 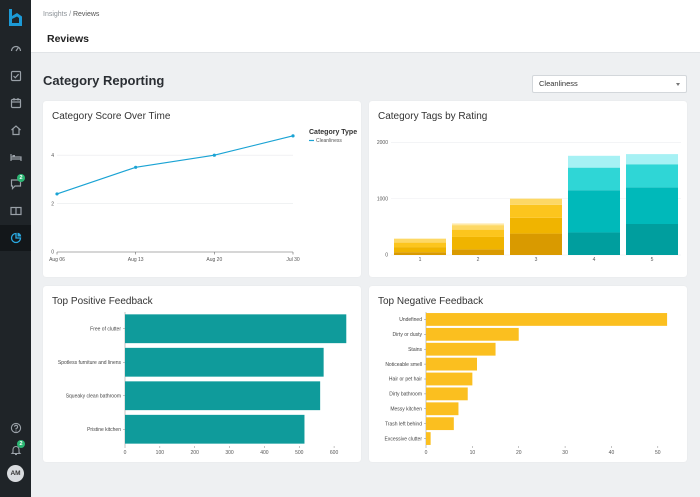 What do you see at coordinates (408, 335) in the screenshot?
I see `category-label: Dirty or dusty` at bounding box center [408, 335].